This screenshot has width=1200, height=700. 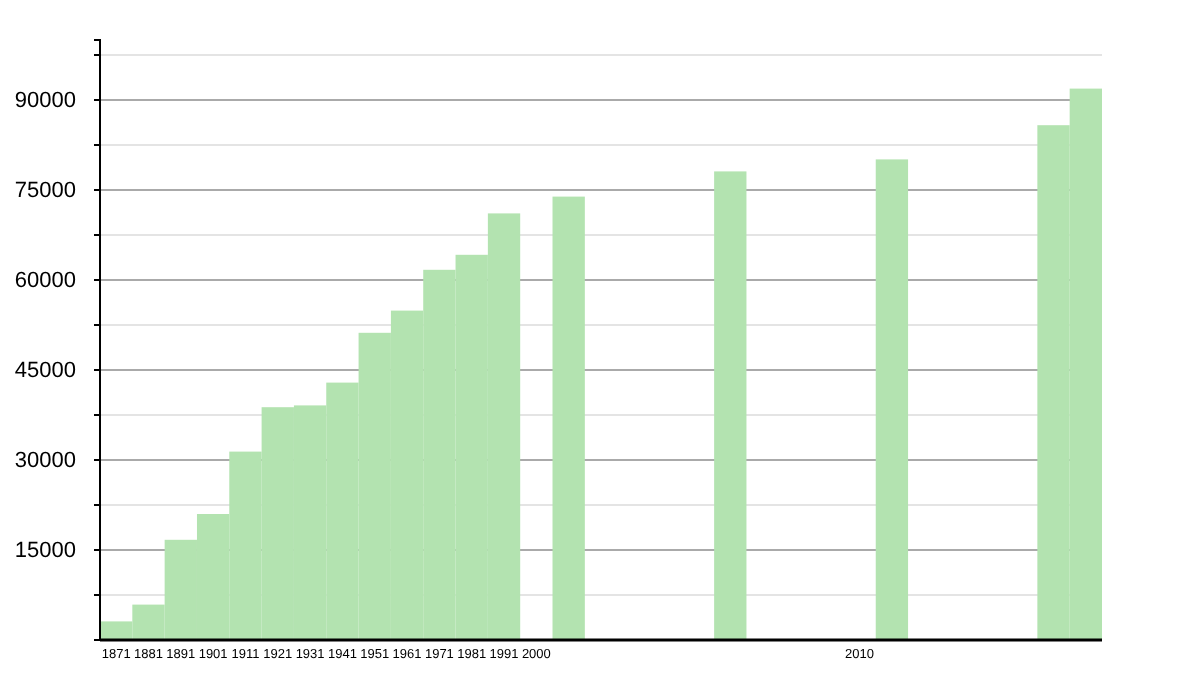 I want to click on y-tick-label: 60000, so click(x=45, y=281).